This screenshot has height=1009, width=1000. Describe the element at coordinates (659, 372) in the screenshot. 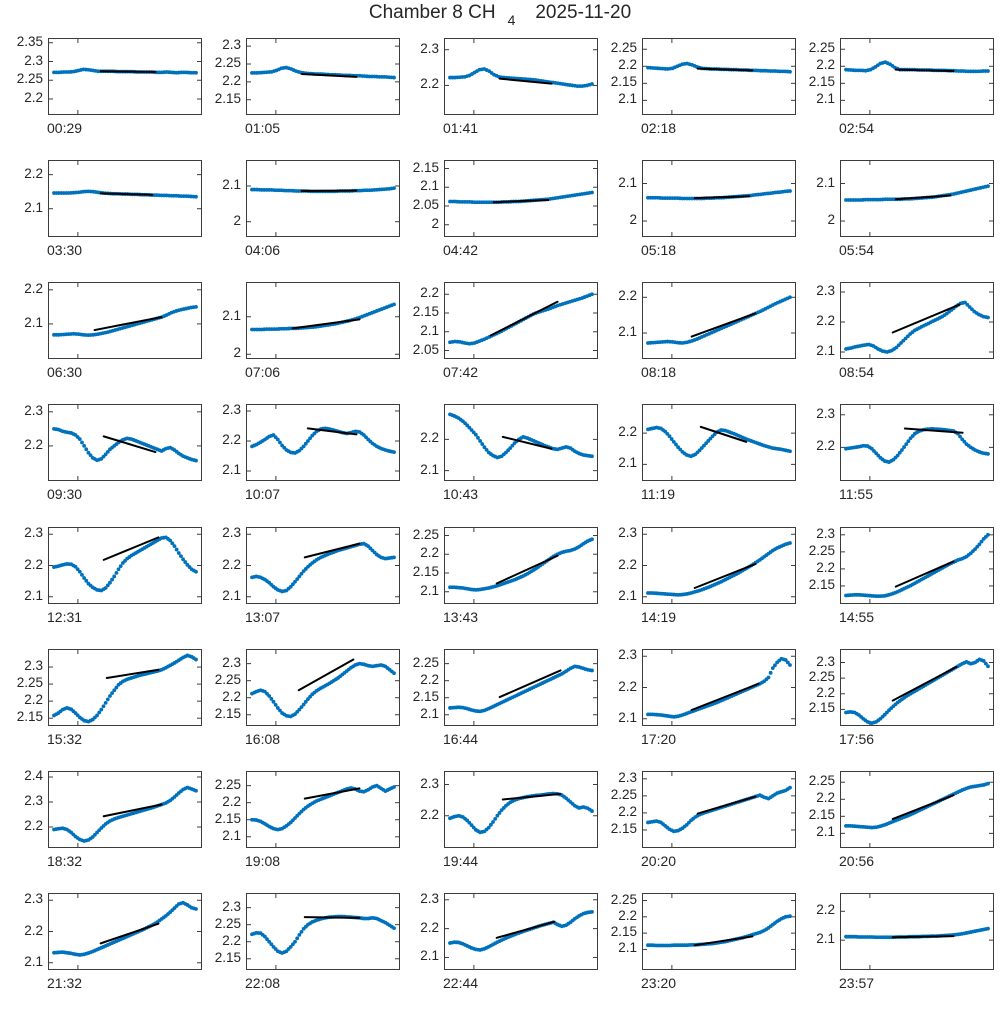

I see `x-tick-time-label: 08:18` at that location.